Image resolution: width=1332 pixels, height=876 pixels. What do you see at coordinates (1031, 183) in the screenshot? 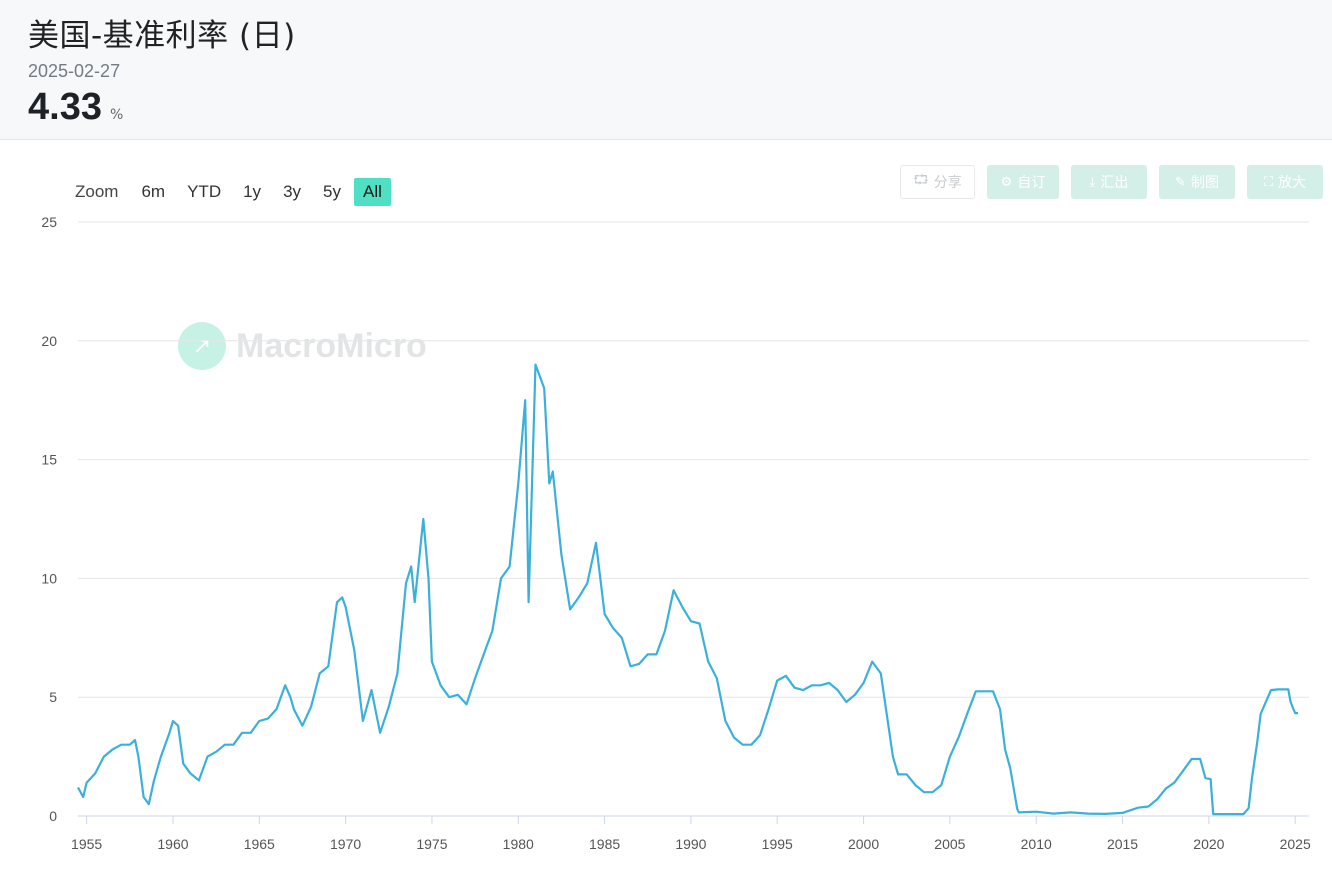
I see `subscribe-label: 自订` at bounding box center [1031, 183].